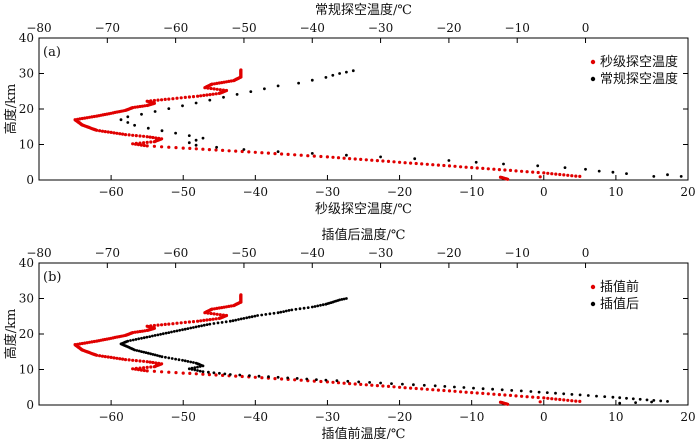  I want to click on panel-label: (a), so click(52, 52).